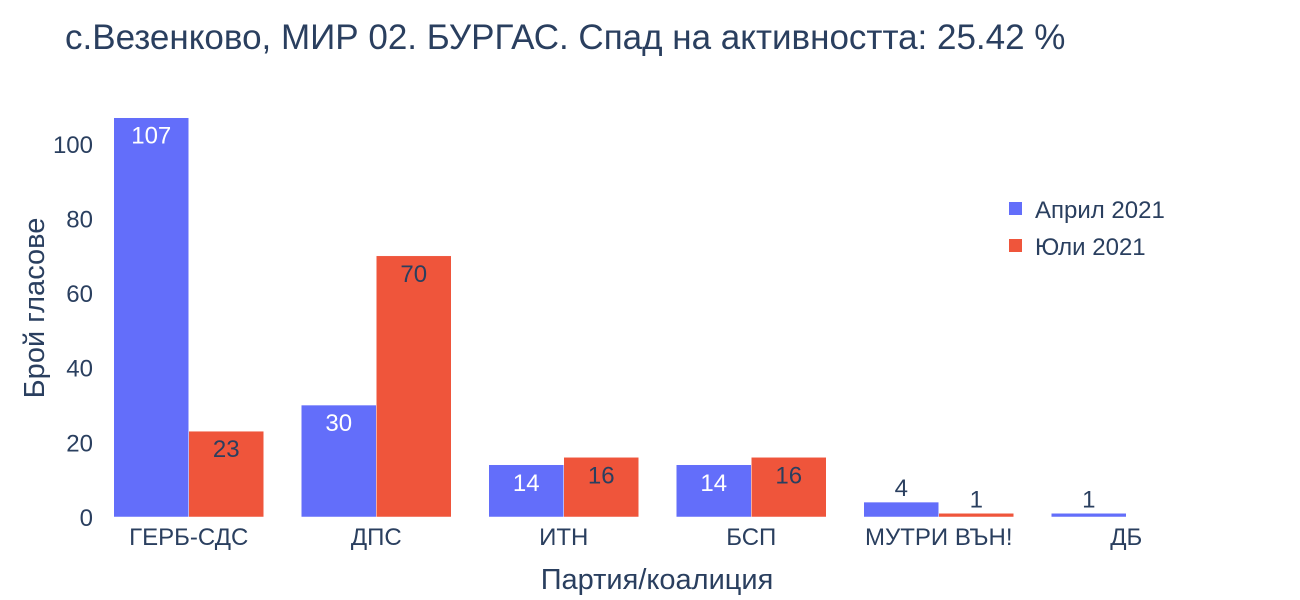 The width and height of the screenshot is (1300, 600). I want to click on bar-value-label: 107, so click(151, 136).